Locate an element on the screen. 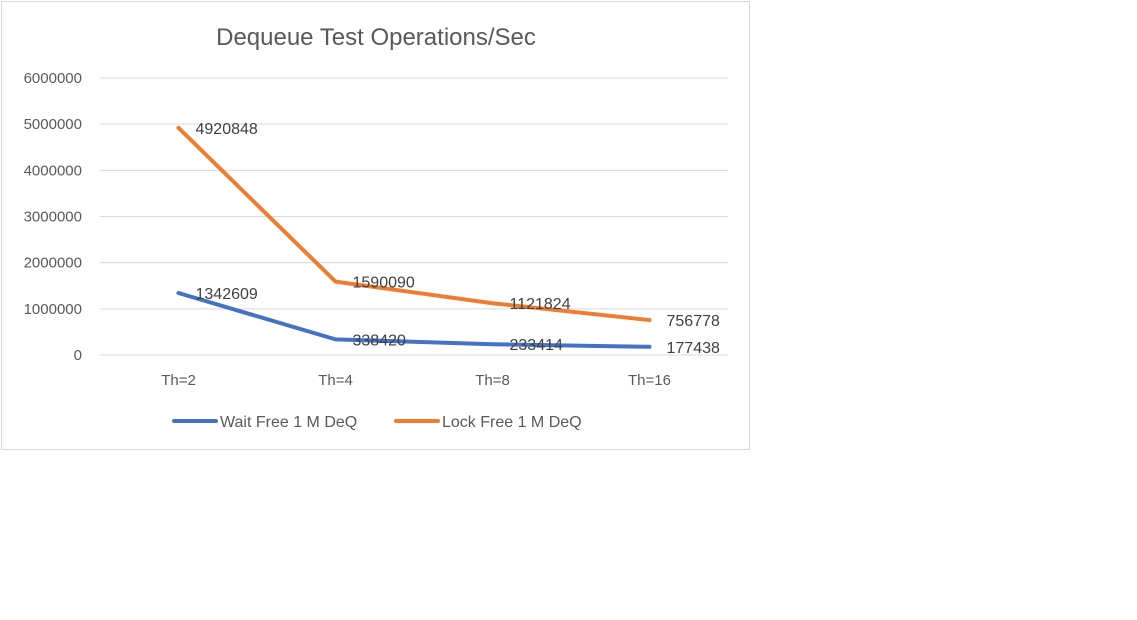 This screenshot has height=620, width=1137. y-tick-label: 6000000 is located at coordinates (53, 78).